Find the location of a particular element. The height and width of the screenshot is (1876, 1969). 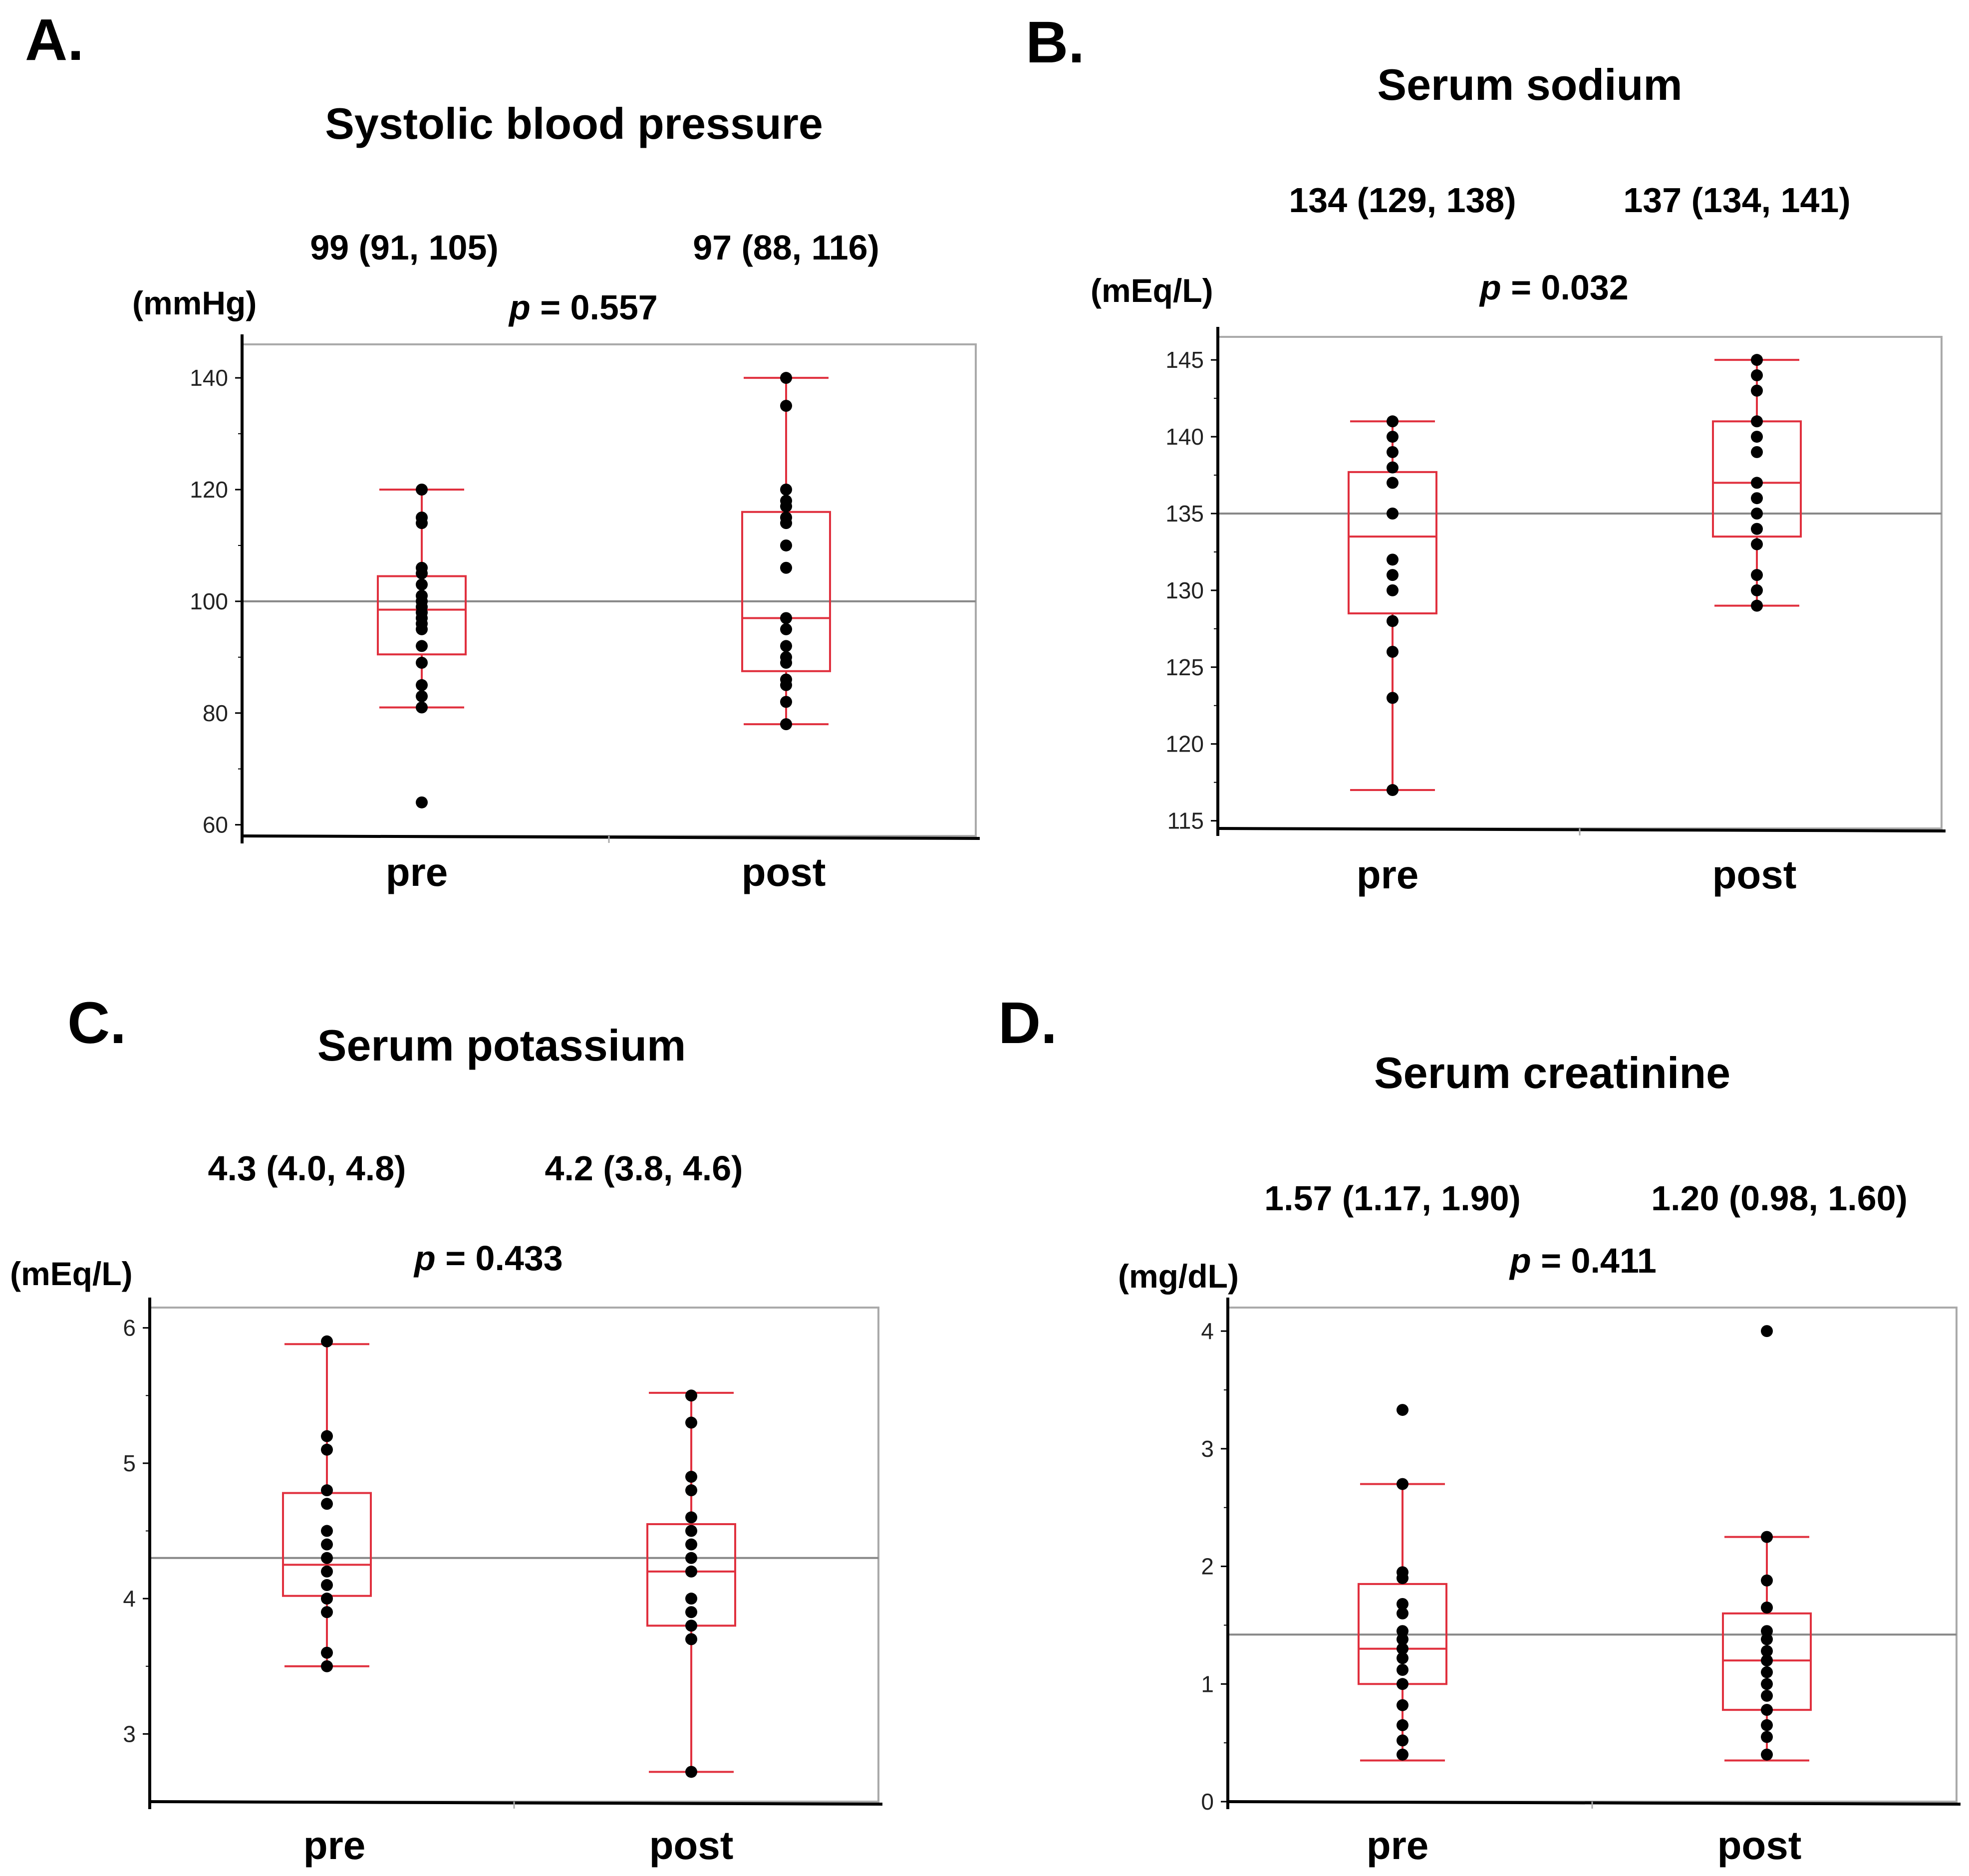

panel-b-p-value: p = 0.032 is located at coordinates (1554, 287).